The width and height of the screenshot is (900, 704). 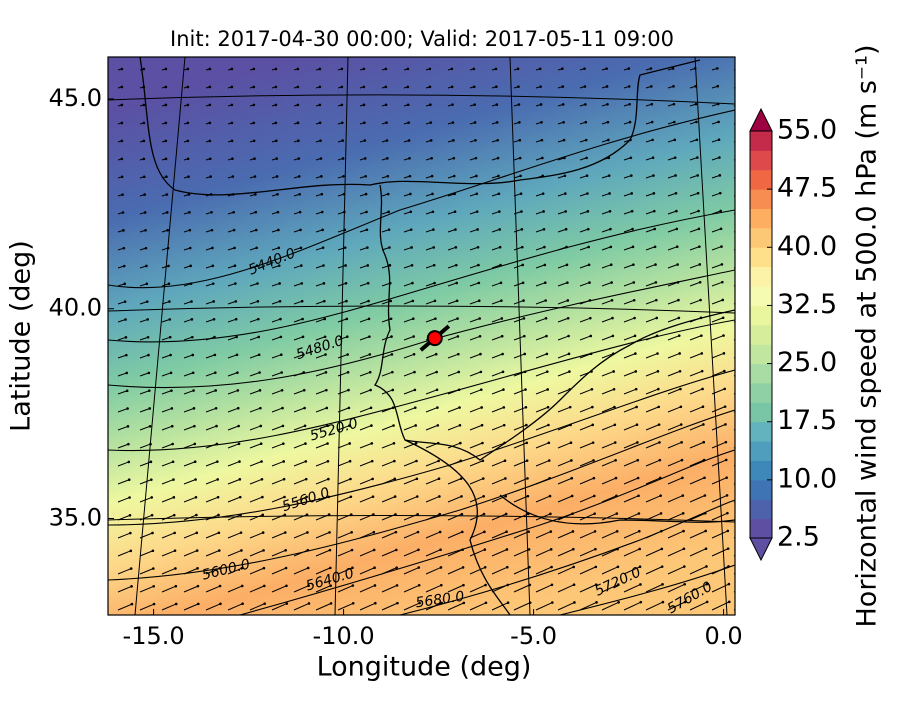 I want to click on y-axis-label: Latitude (deg), so click(x=21, y=336).